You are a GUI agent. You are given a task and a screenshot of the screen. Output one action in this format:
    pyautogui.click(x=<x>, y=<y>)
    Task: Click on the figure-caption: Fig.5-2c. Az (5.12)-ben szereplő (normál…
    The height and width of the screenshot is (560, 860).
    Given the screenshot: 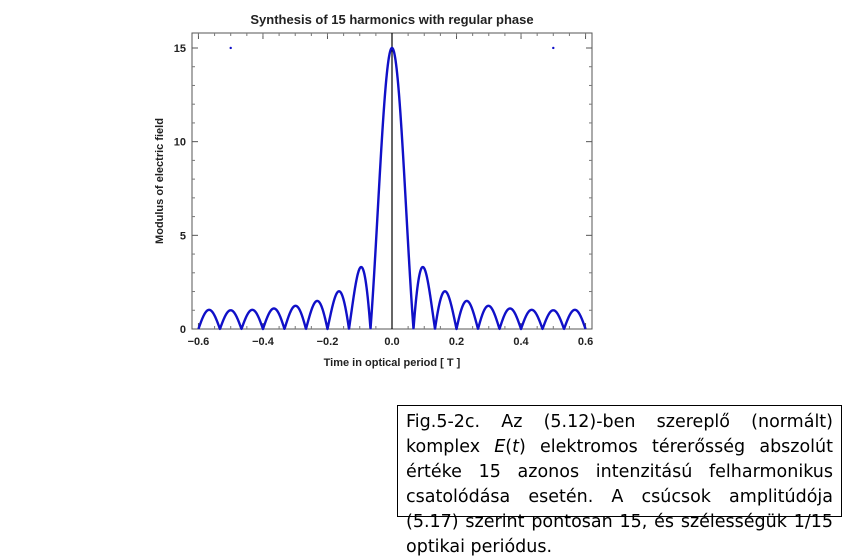 What is the action you would take?
    pyautogui.click(x=619, y=481)
    